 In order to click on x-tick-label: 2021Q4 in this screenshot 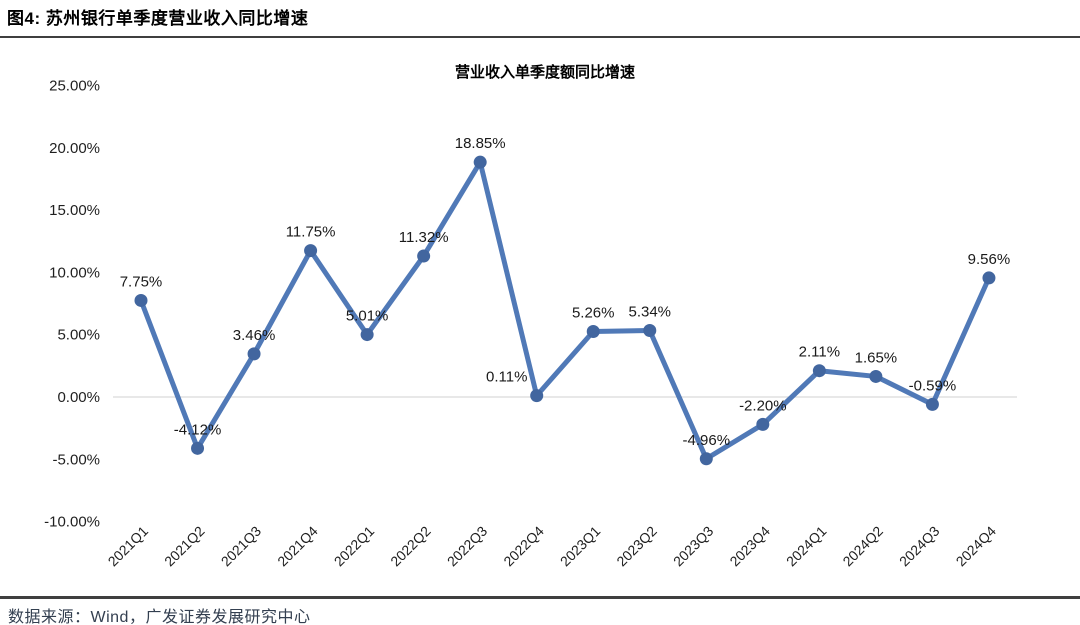, I will do `click(297, 546)`.